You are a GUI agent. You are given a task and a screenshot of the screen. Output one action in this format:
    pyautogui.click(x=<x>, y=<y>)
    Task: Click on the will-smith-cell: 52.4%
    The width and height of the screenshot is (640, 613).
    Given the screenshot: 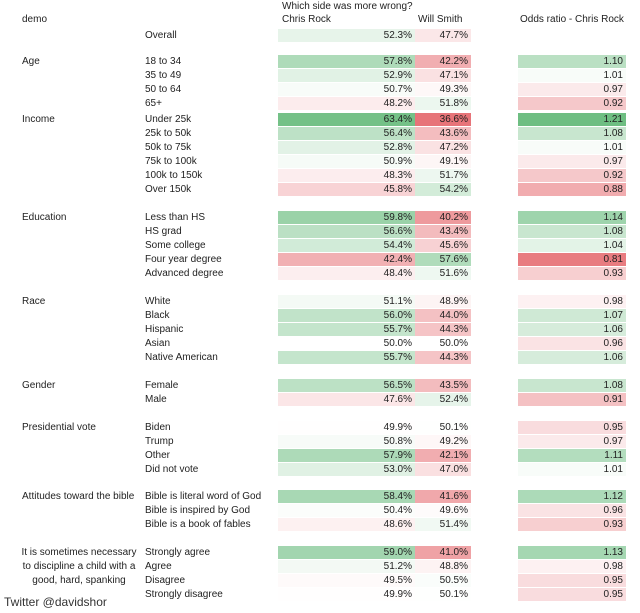 What is the action you would take?
    pyautogui.click(x=443, y=399)
    